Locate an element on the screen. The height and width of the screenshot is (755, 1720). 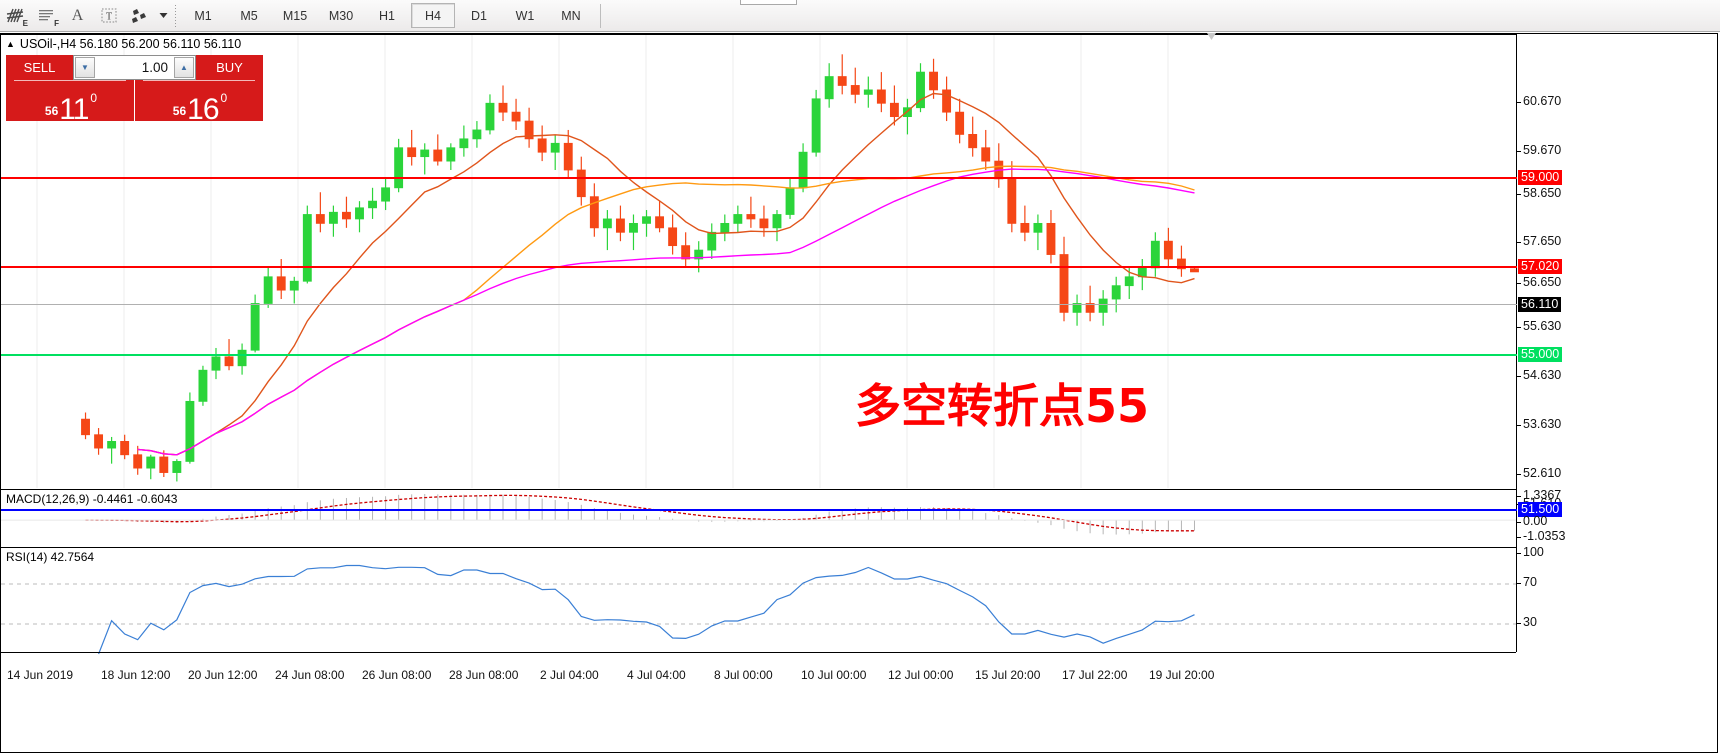
rsi-chart-canvas is located at coordinates (758, 601).